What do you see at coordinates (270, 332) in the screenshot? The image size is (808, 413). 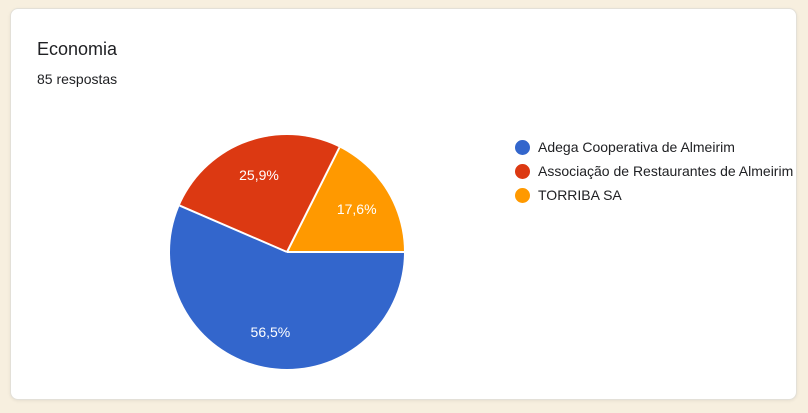 I see `slice-percent-label: 56,5%` at bounding box center [270, 332].